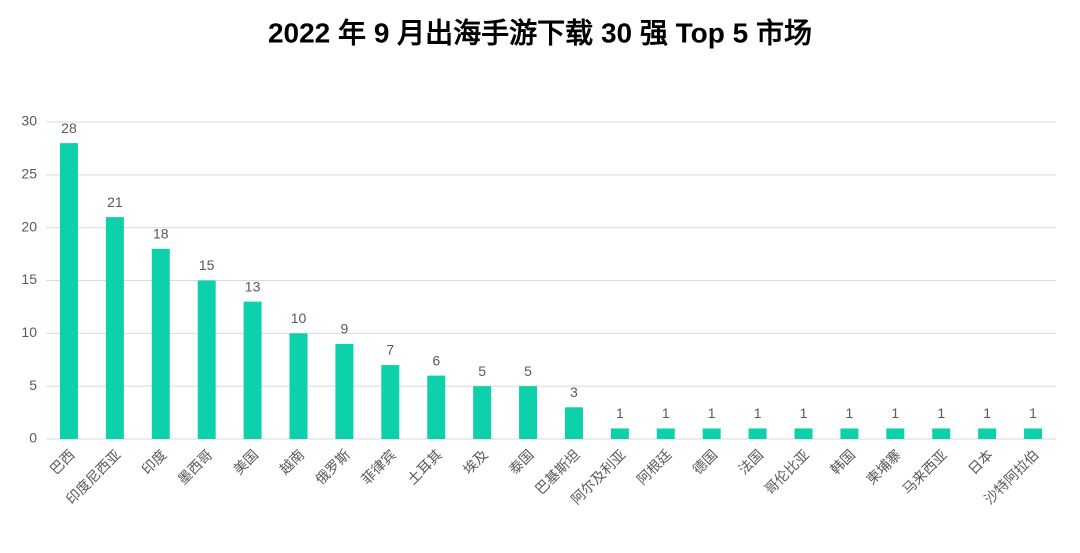  What do you see at coordinates (115, 202) in the screenshot?
I see `value-label: 21` at bounding box center [115, 202].